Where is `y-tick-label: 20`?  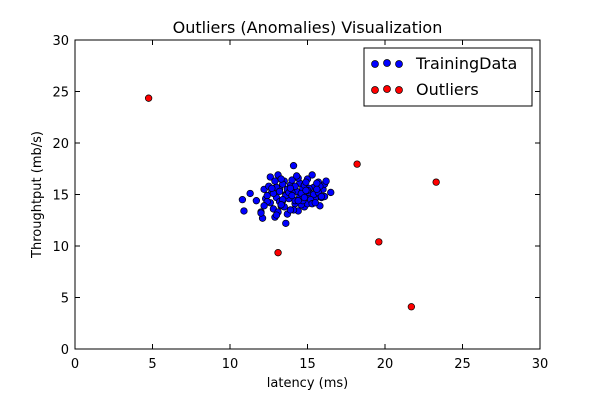
y-tick-label: 20 is located at coordinates (60, 144).